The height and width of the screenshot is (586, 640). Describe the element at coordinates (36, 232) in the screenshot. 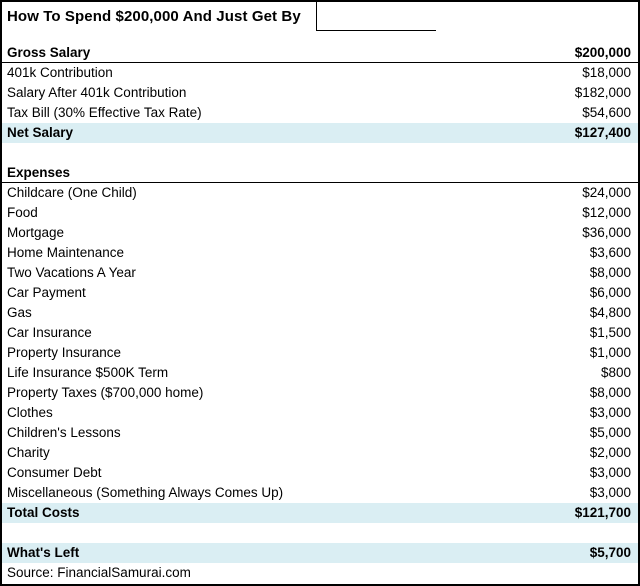

I see `row-label: Mortgage` at that location.